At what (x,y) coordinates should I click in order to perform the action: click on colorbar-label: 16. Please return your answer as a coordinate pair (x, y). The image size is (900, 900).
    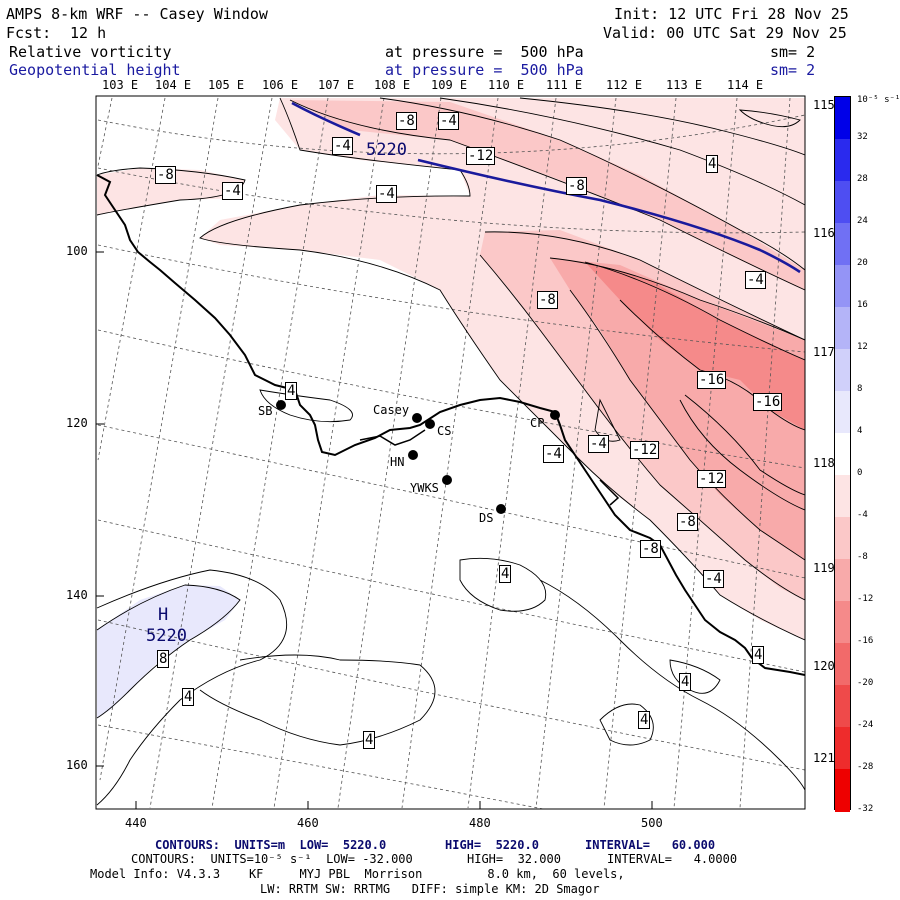
    Looking at the image, I should click on (862, 305).